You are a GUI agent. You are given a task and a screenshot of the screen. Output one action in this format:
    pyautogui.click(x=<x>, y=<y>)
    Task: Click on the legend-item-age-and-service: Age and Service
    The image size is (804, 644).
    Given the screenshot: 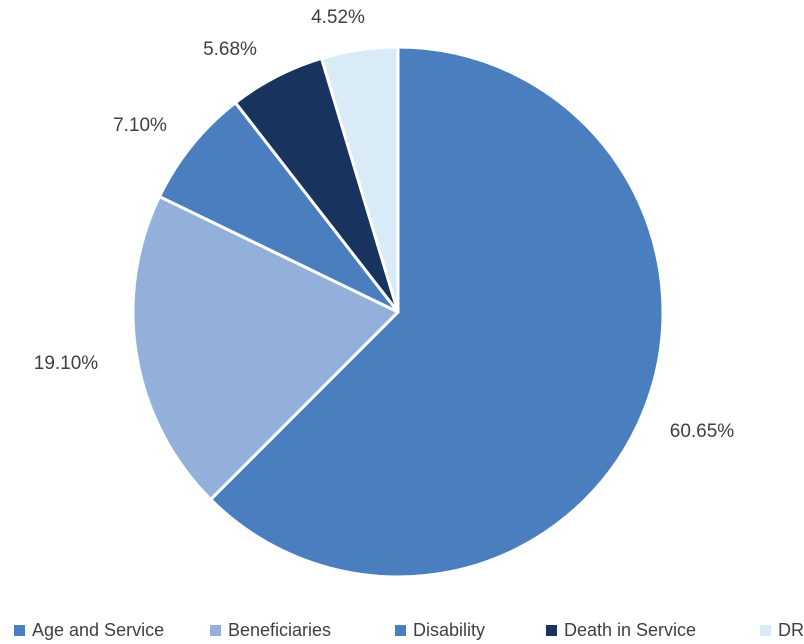 What is the action you would take?
    pyautogui.click(x=89, y=630)
    